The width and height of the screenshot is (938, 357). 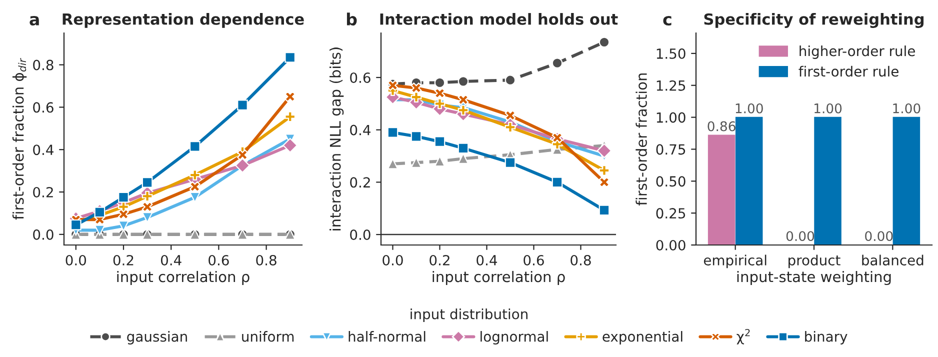 I want to click on y-axis-title: interaction NLL gap (bits), so click(x=337, y=139).